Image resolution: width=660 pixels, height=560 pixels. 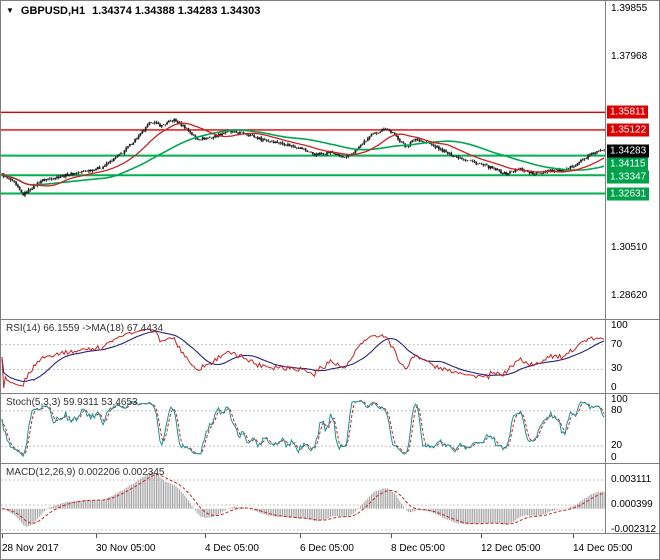 What do you see at coordinates (617, 446) in the screenshot?
I see `indicator-tick-label: 20` at bounding box center [617, 446].